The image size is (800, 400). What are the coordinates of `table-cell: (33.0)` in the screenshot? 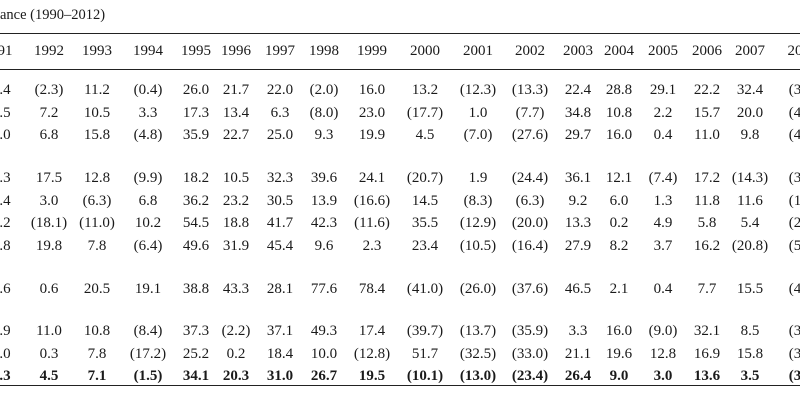 It's located at (530, 354).